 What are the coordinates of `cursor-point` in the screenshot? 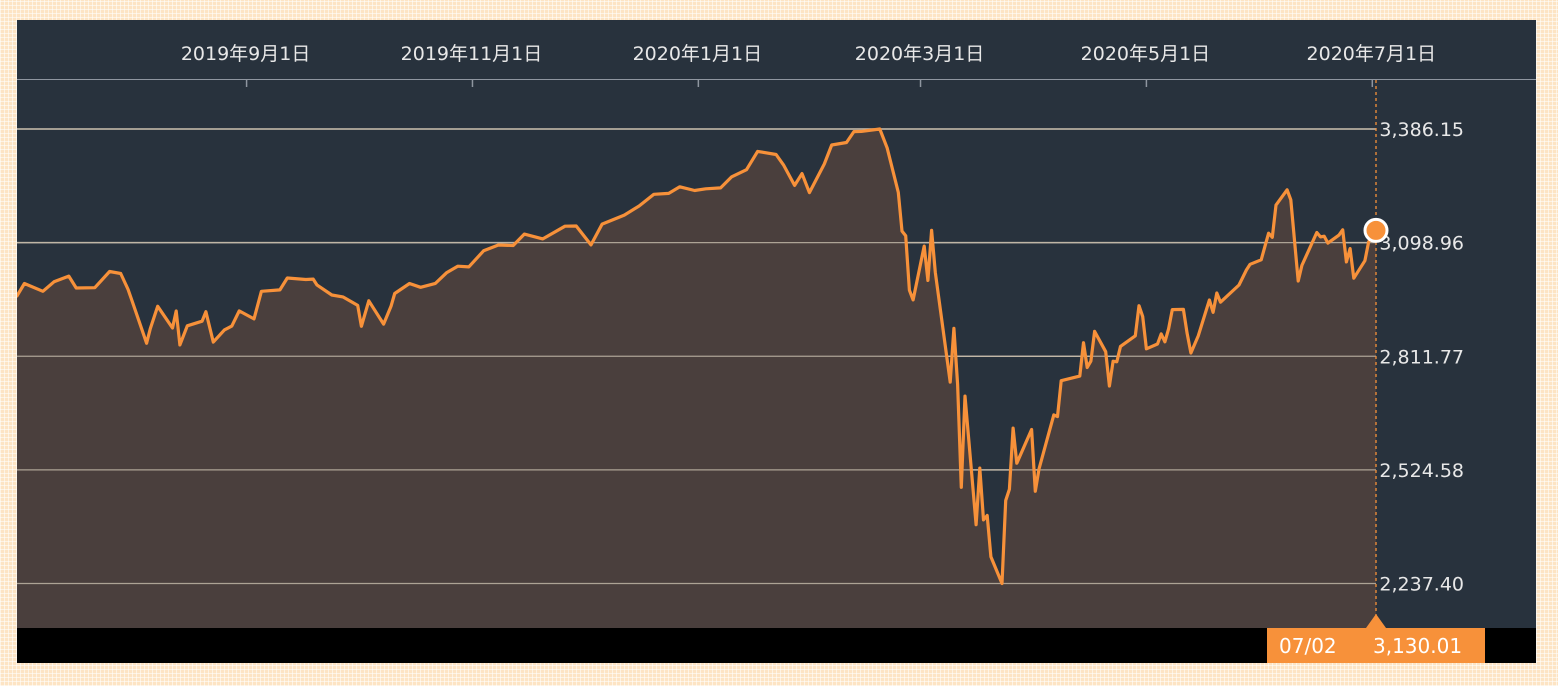 It's located at (1376, 230).